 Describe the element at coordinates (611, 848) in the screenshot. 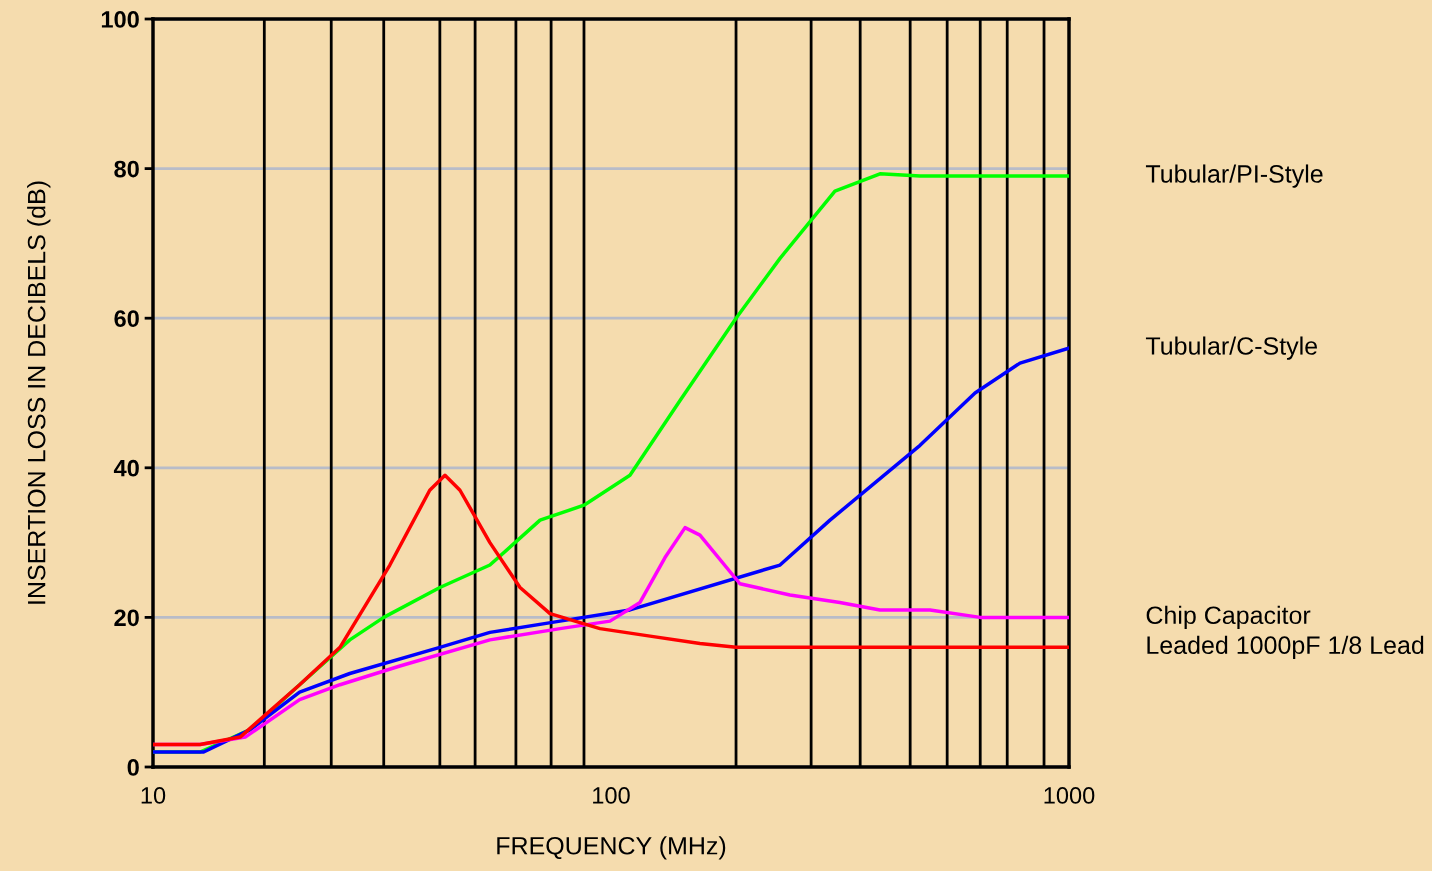

I see `x-axis-title: FREQUENCY (MHz)` at that location.